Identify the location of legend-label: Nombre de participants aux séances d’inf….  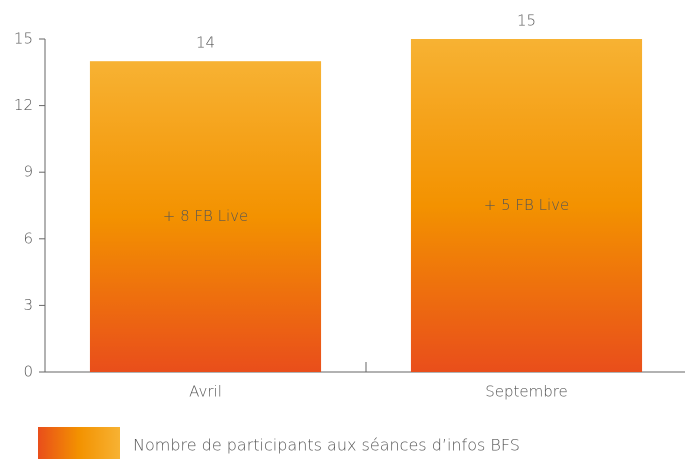
(326, 445).